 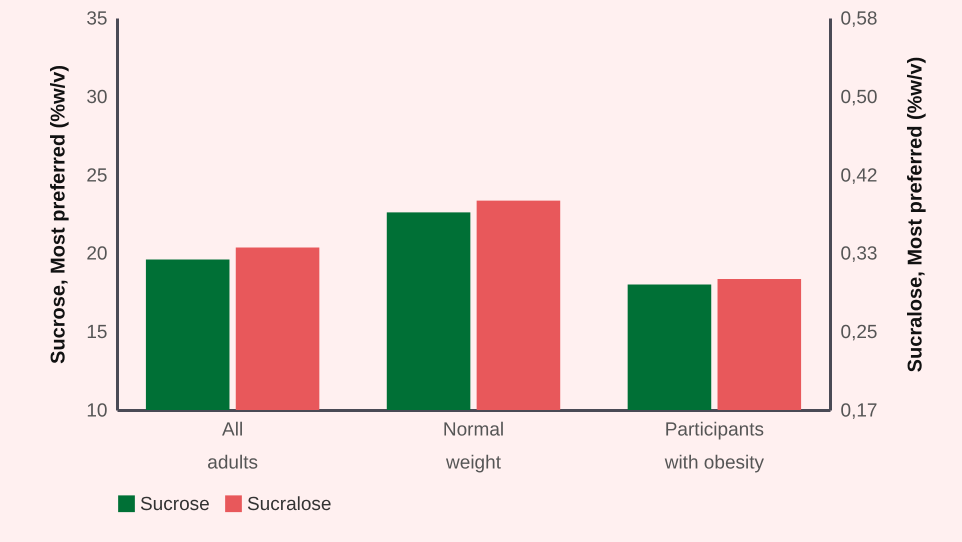 I want to click on y-tick-label: 30, so click(x=97, y=97).